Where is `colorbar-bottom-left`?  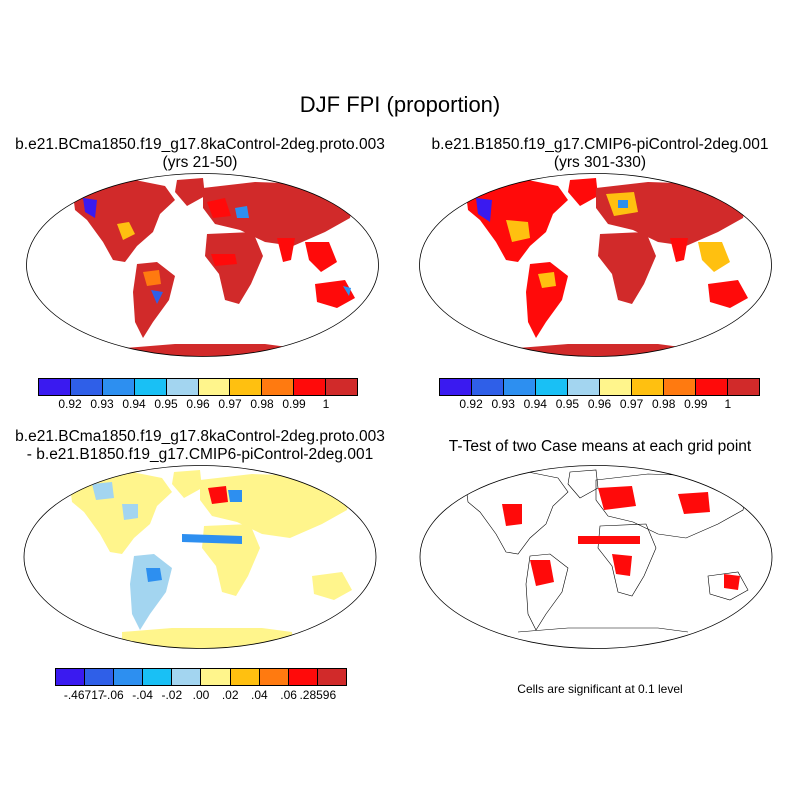 colorbar-bottom-left is located at coordinates (201, 677).